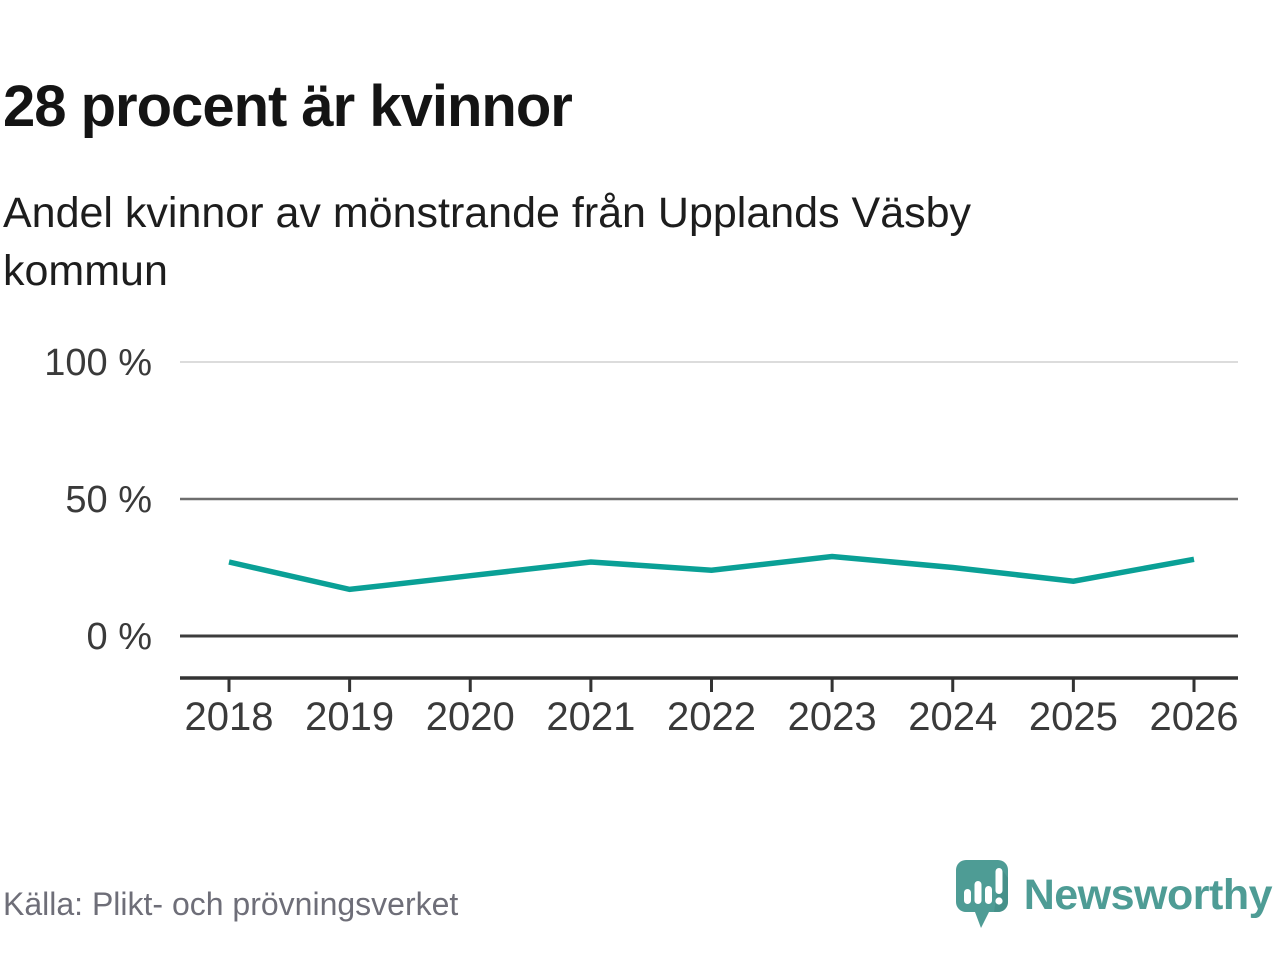 The height and width of the screenshot is (960, 1280). What do you see at coordinates (1073, 717) in the screenshot?
I see `x-tick-label: 2025` at bounding box center [1073, 717].